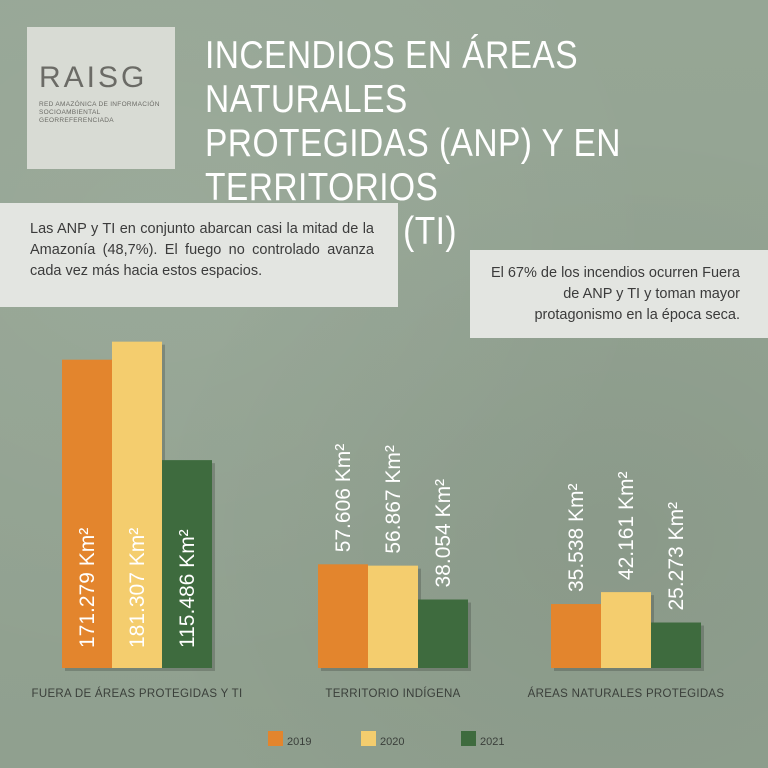  What do you see at coordinates (368, 738) in the screenshot?
I see `legend-swatch-2020` at bounding box center [368, 738].